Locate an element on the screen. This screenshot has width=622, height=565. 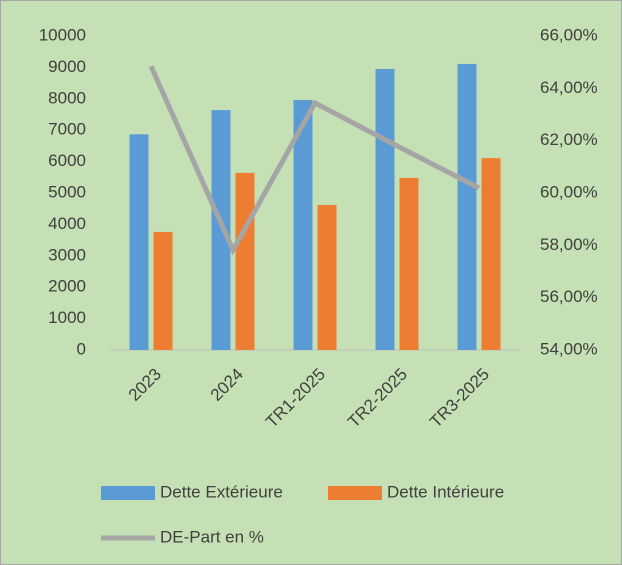
y-tick-label: 0 is located at coordinates (81, 348).